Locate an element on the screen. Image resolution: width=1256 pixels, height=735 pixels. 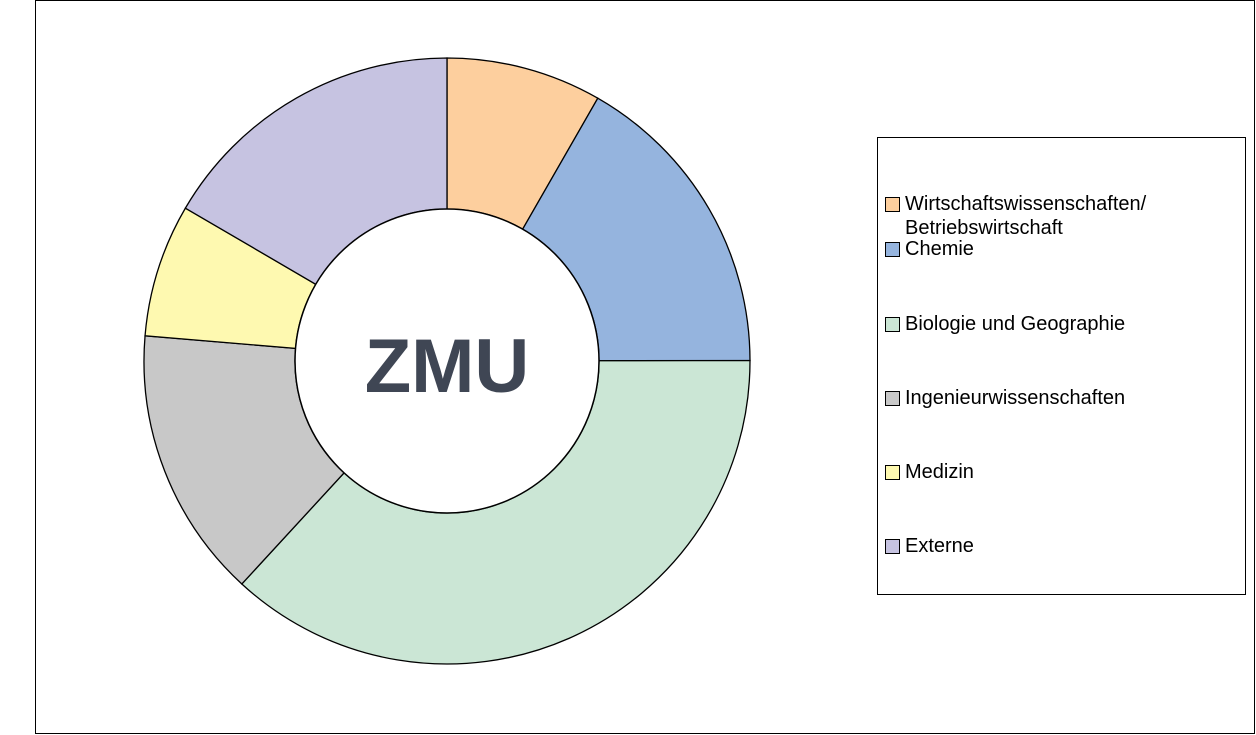
donut-hole is located at coordinates (447, 361).